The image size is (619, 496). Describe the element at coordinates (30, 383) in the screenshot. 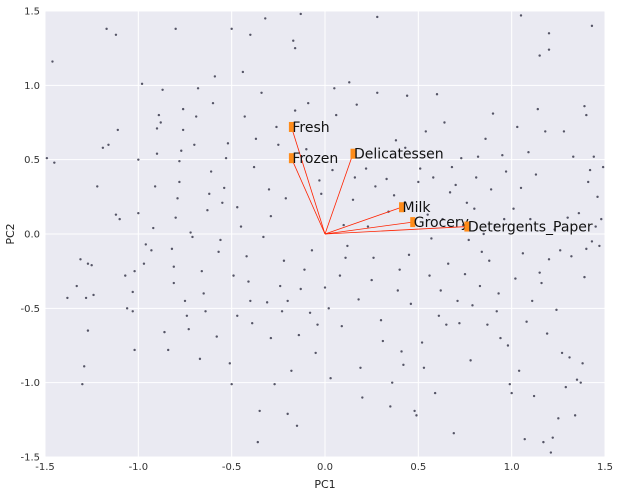

I see `y-tick-label: -1.0` at that location.